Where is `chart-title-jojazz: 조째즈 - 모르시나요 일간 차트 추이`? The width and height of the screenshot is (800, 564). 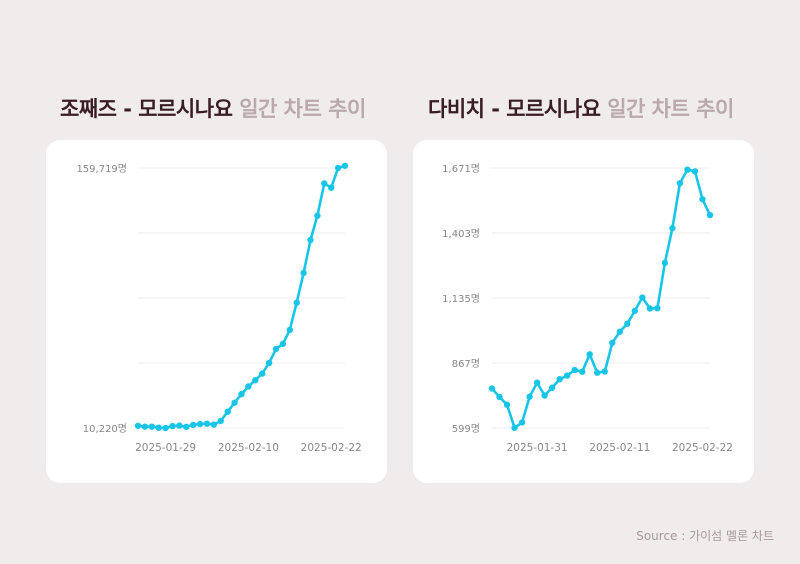
chart-title-jojazz: 조째즈 - 모르시나요 일간 차트 추이 is located at coordinates (213, 109).